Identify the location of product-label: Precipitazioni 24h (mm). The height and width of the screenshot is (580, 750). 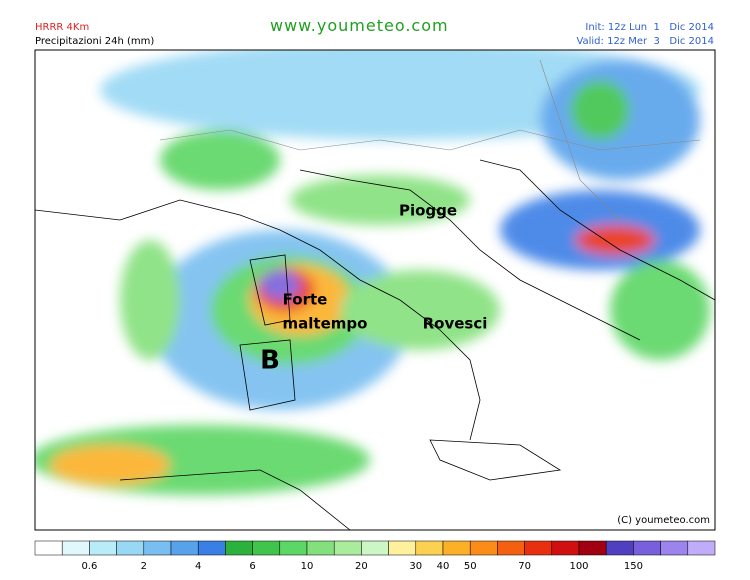
(95, 41).